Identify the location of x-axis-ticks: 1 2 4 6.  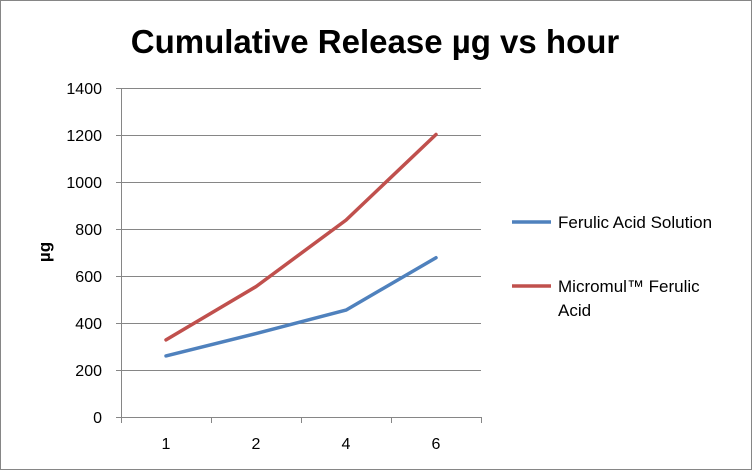
(301, 435).